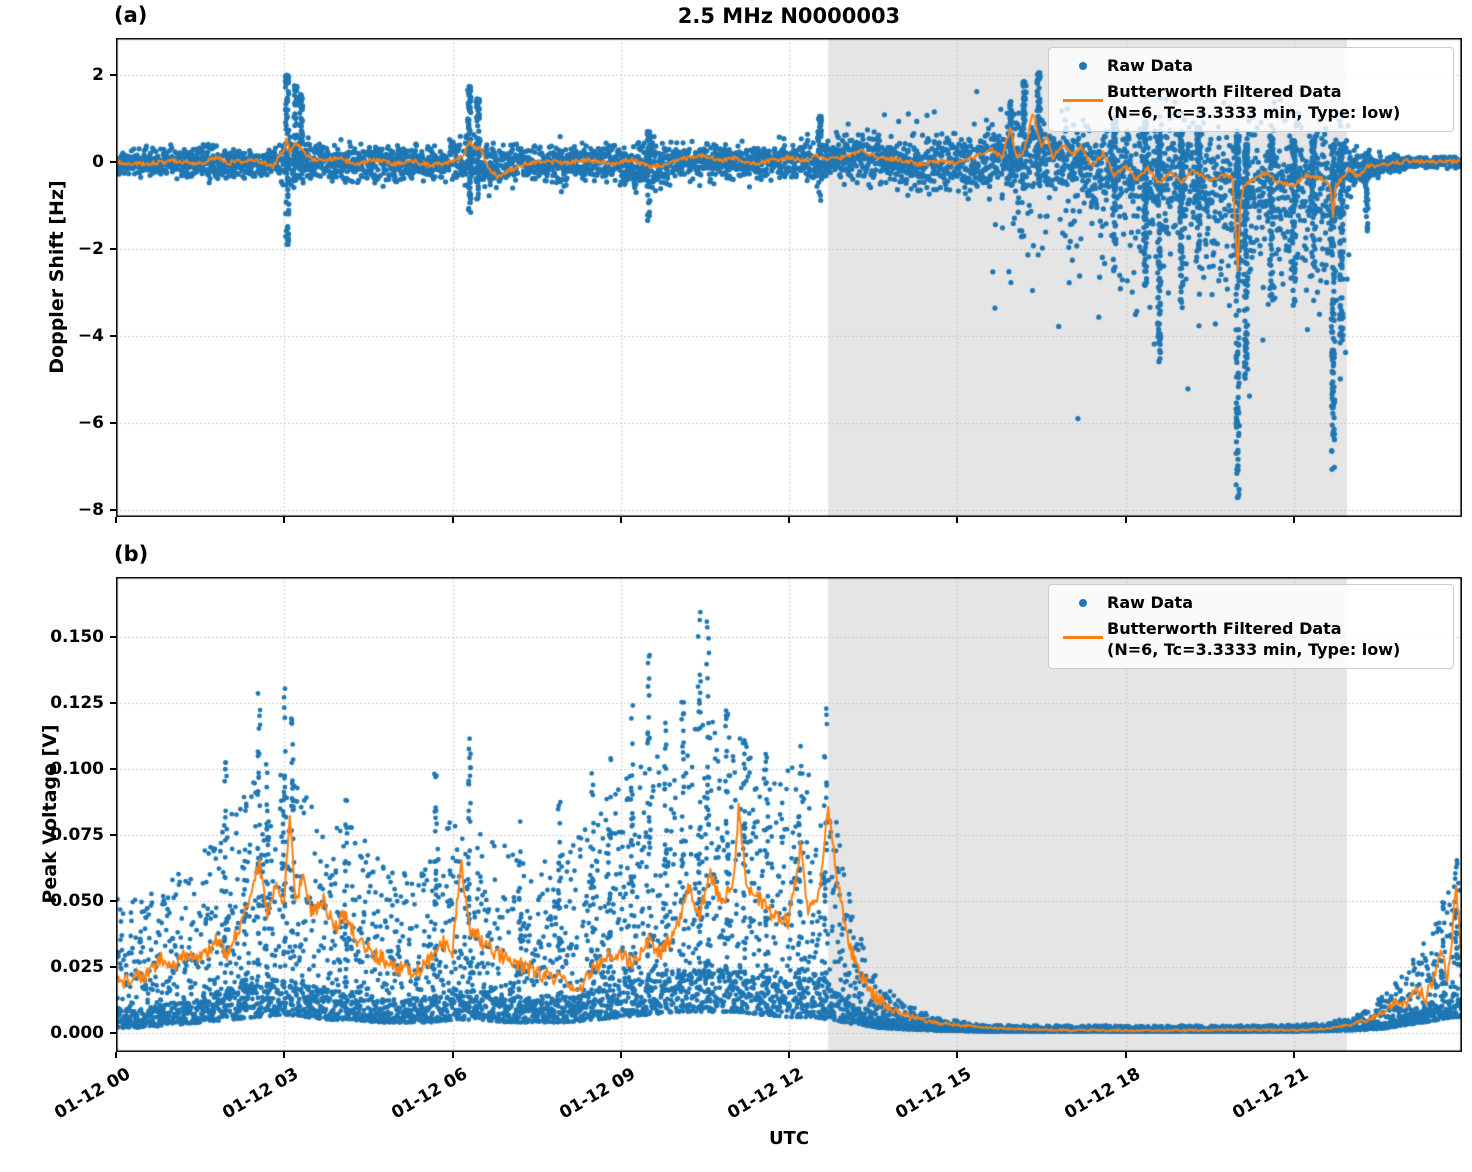 The width and height of the screenshot is (1472, 1172). What do you see at coordinates (90, 249) in the screenshot?
I see `y-tick-label: −2` at bounding box center [90, 249].